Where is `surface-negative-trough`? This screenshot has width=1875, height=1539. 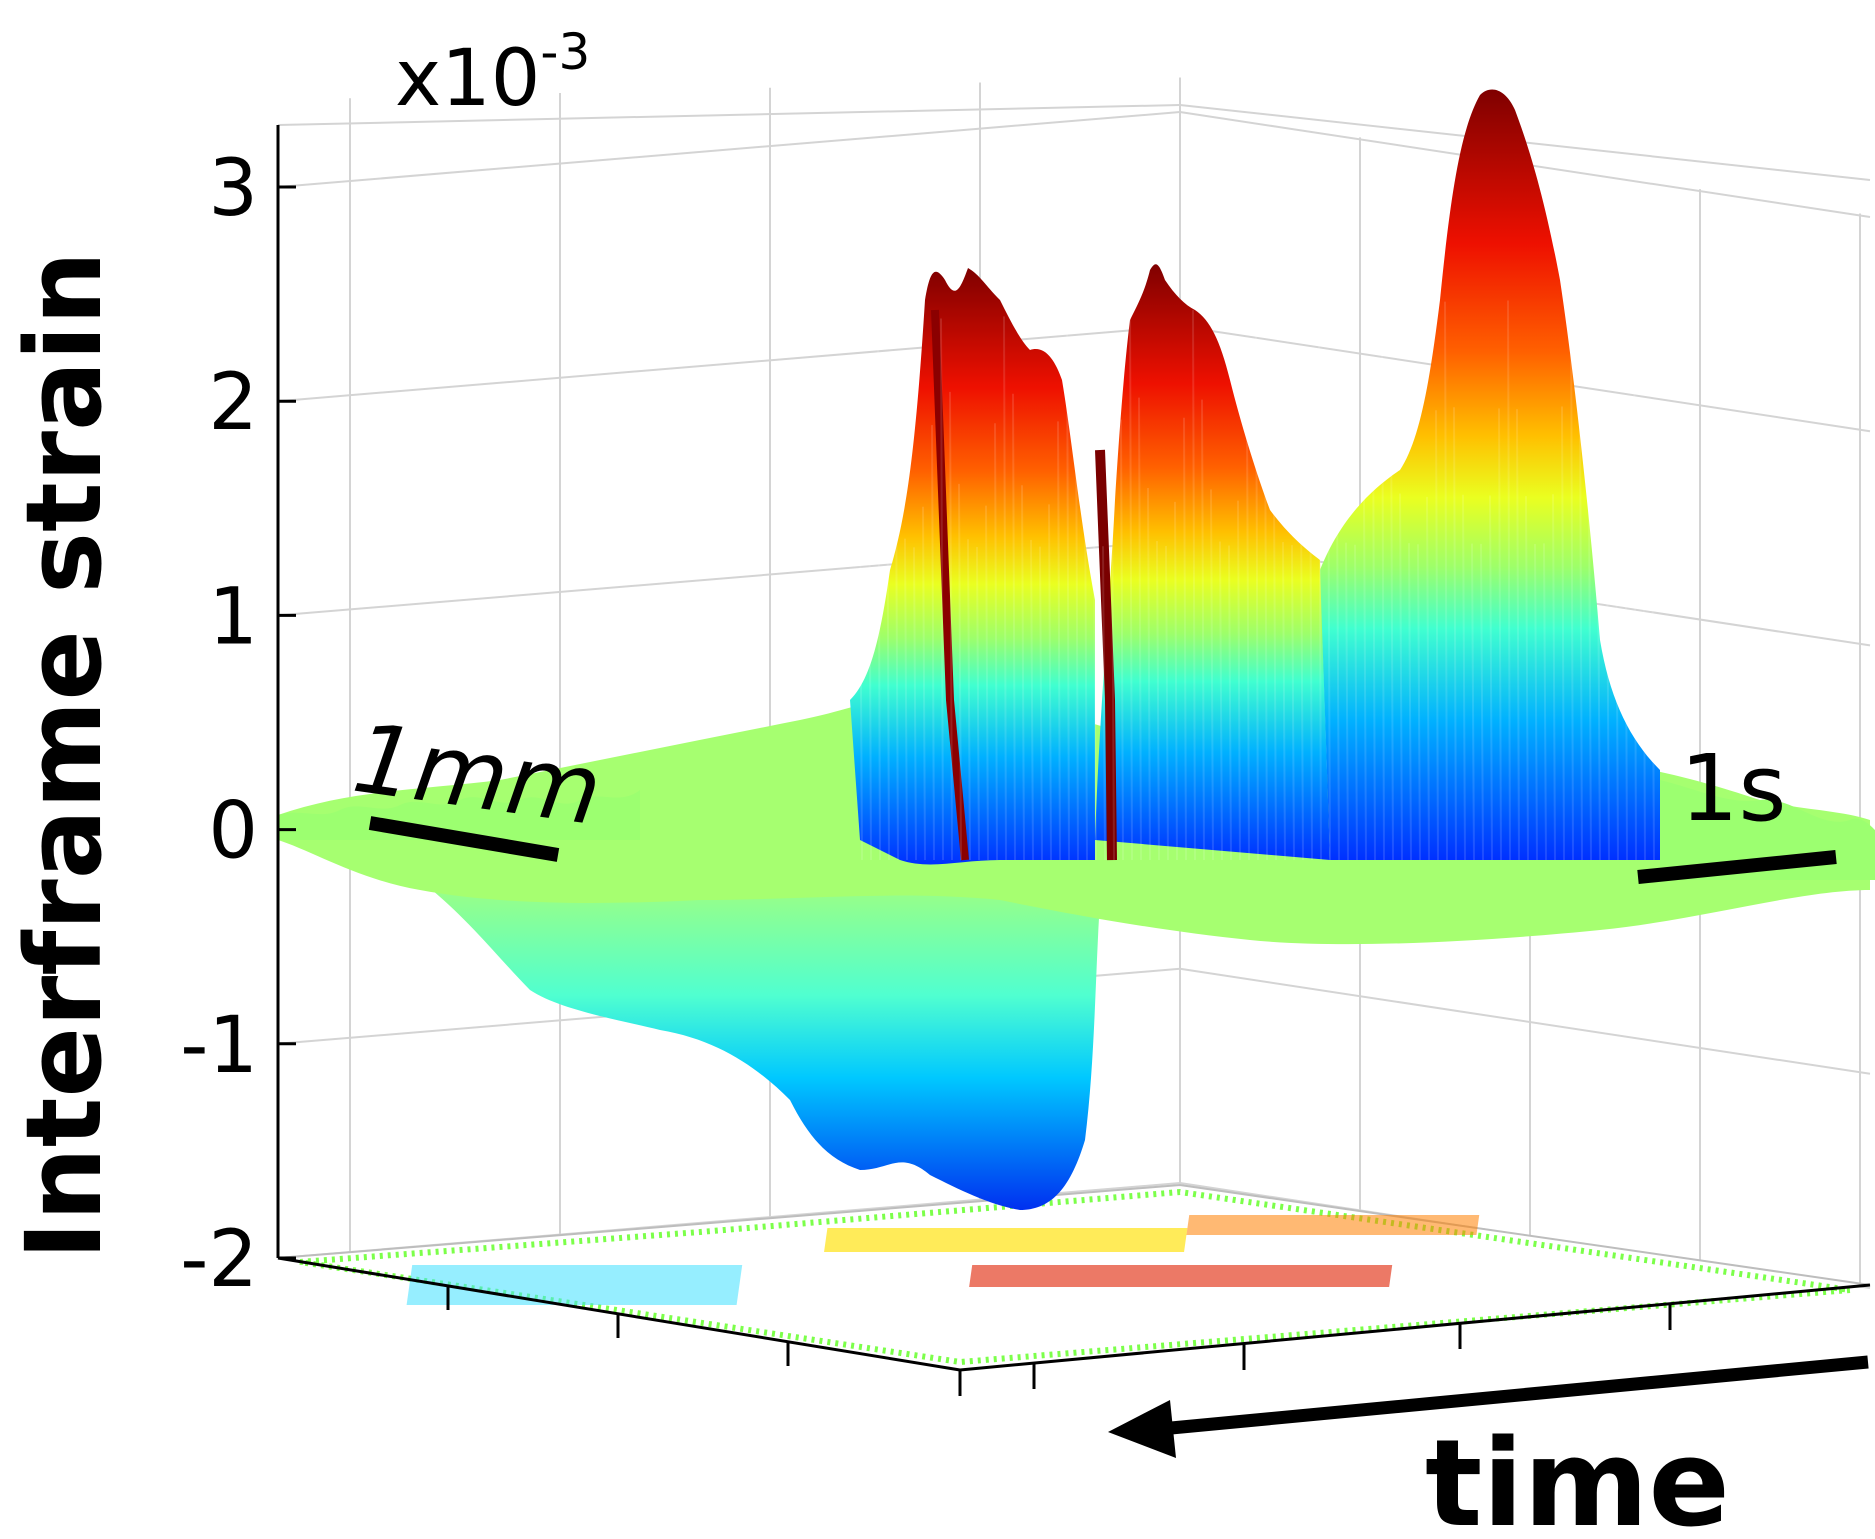 surface-negative-trough is located at coordinates (760, 1045).